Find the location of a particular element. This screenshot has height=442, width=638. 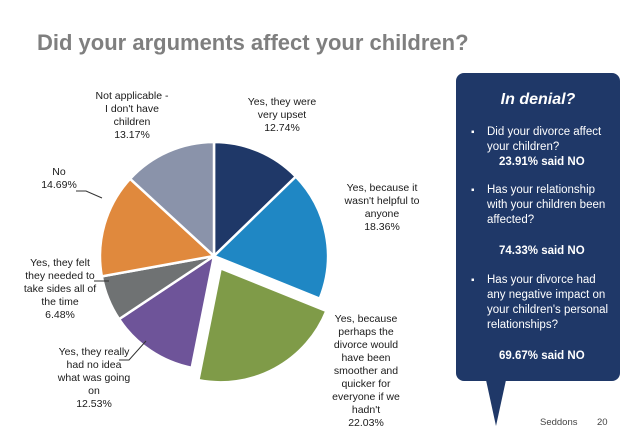

page-title: Did your arguments affect your children? is located at coordinates (253, 42).